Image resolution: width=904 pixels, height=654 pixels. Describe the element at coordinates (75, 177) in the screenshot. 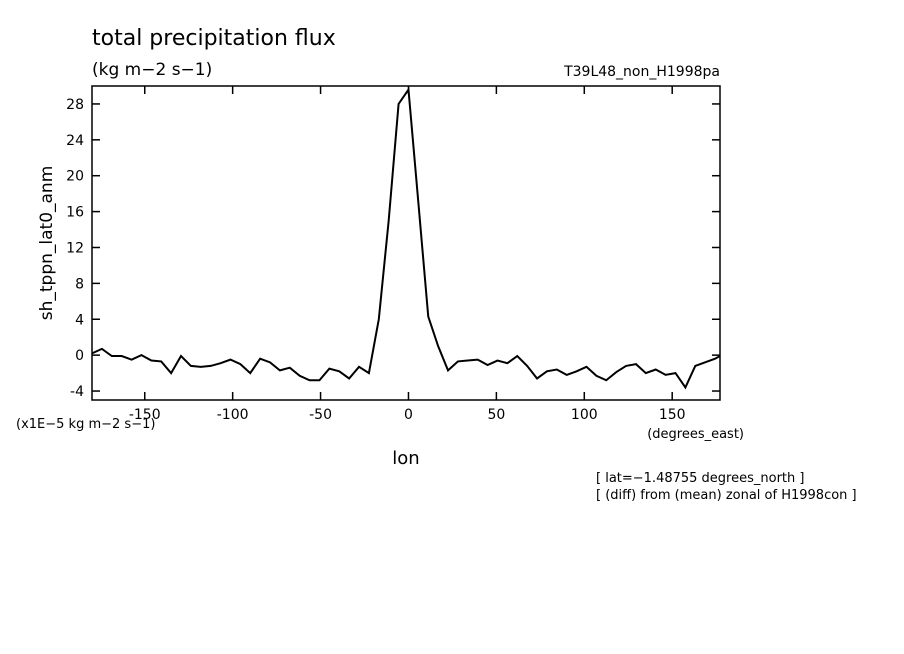

I see `y-tick-label: 20` at that location.